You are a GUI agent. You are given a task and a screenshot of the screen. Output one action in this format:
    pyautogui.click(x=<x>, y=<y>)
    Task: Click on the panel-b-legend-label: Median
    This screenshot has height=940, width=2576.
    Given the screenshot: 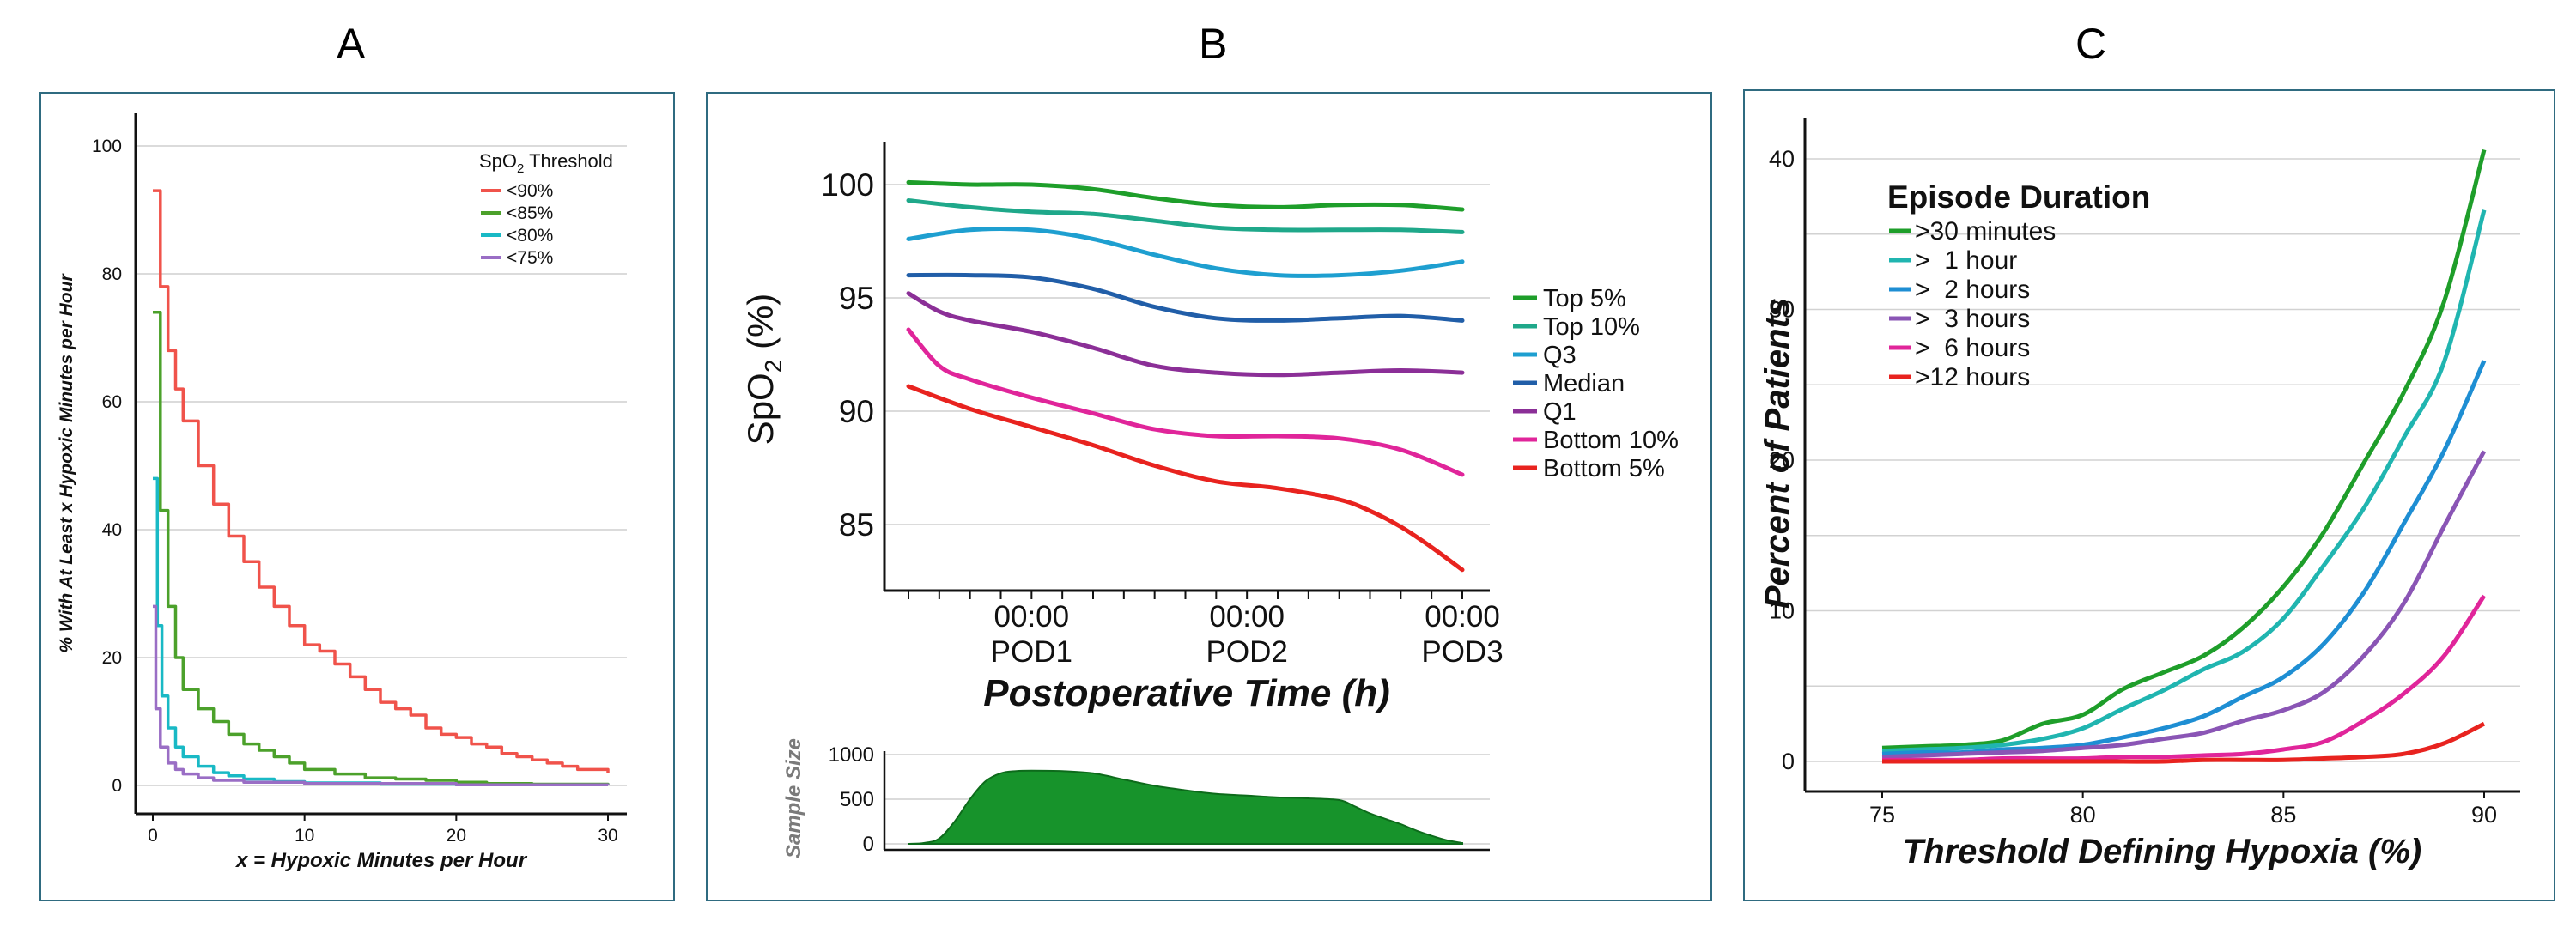 What is the action you would take?
    pyautogui.click(x=1584, y=383)
    